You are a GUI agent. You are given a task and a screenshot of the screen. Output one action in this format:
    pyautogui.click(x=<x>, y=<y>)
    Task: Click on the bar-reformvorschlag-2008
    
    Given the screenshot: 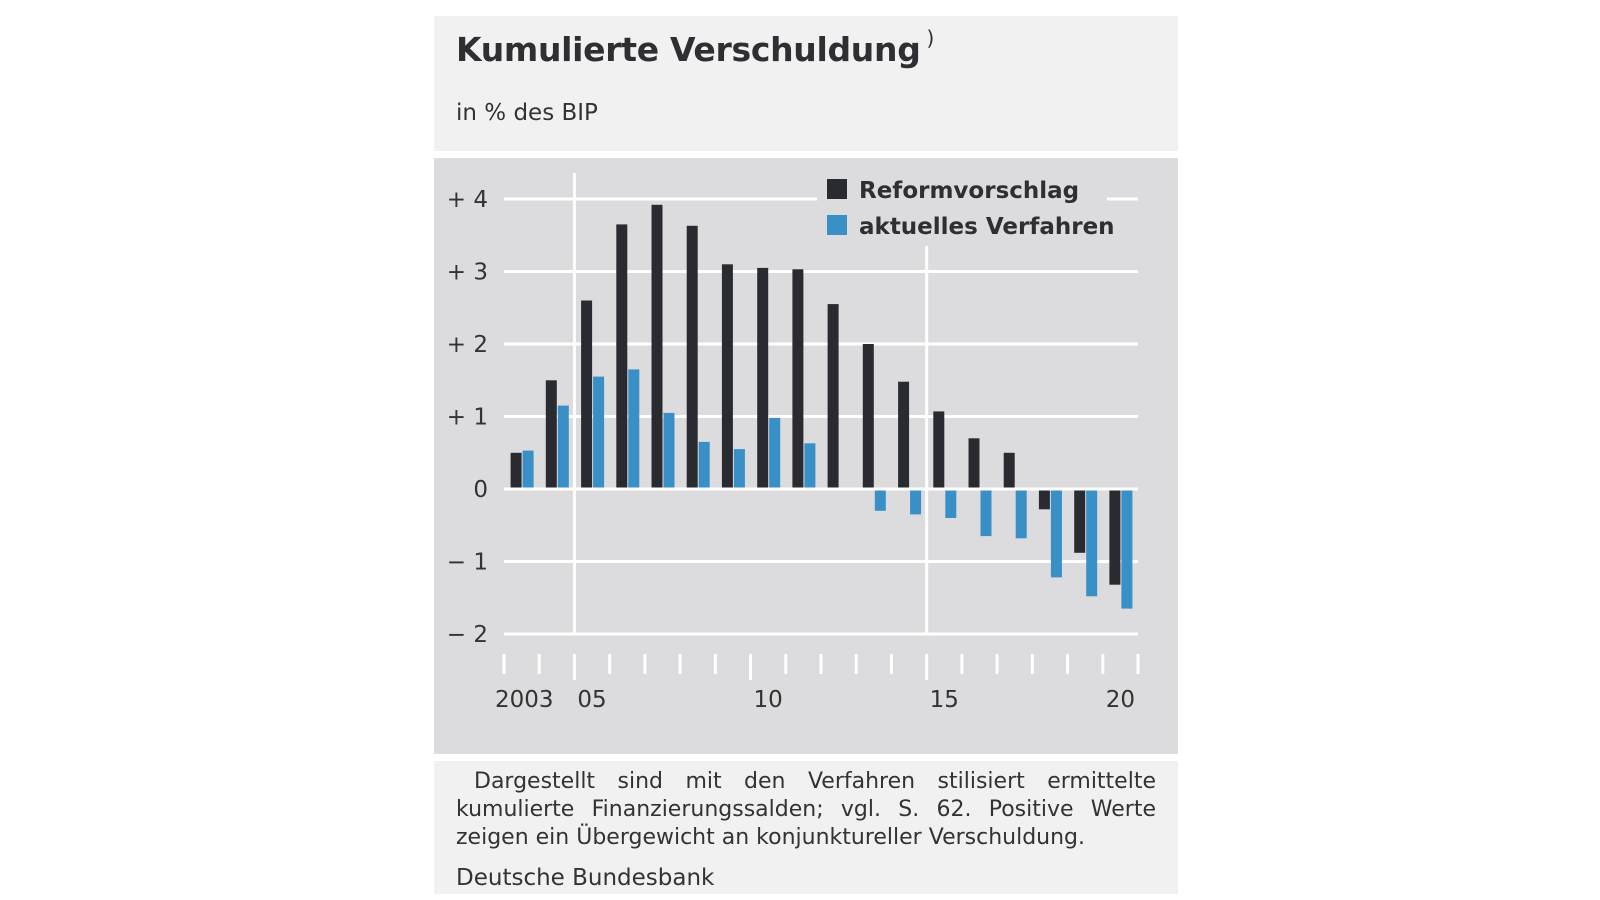 What is the action you would take?
    pyautogui.click(x=692, y=357)
    